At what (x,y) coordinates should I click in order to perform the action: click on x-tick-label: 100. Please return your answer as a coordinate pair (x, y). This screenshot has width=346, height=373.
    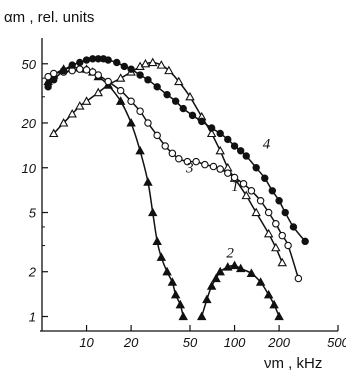
    Looking at the image, I should click on (235, 342).